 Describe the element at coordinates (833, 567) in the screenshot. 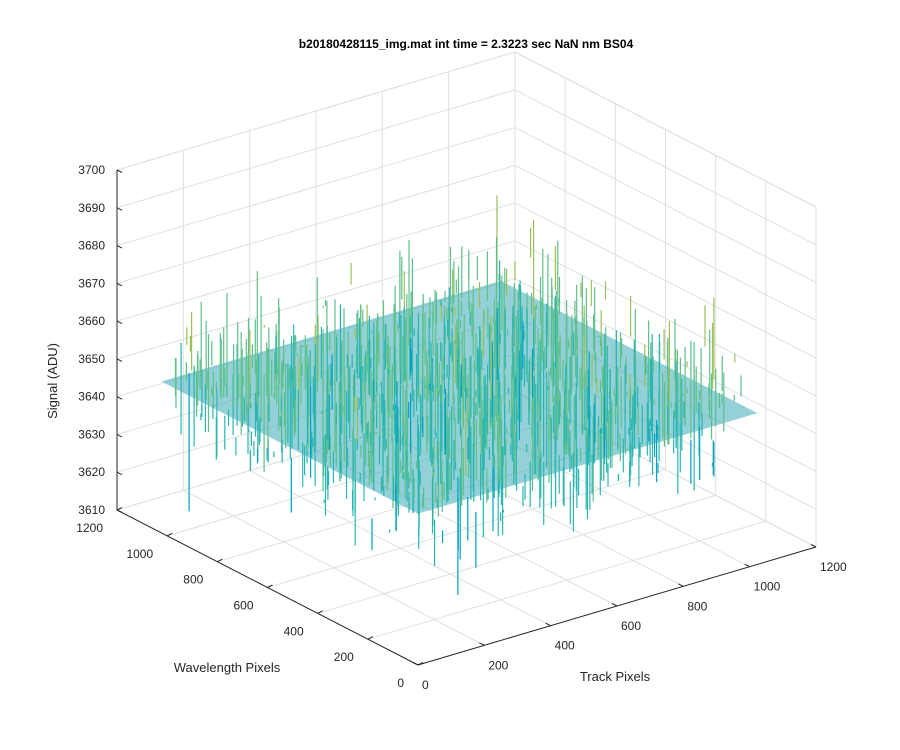

I see `x-tick-label: 1200` at that location.